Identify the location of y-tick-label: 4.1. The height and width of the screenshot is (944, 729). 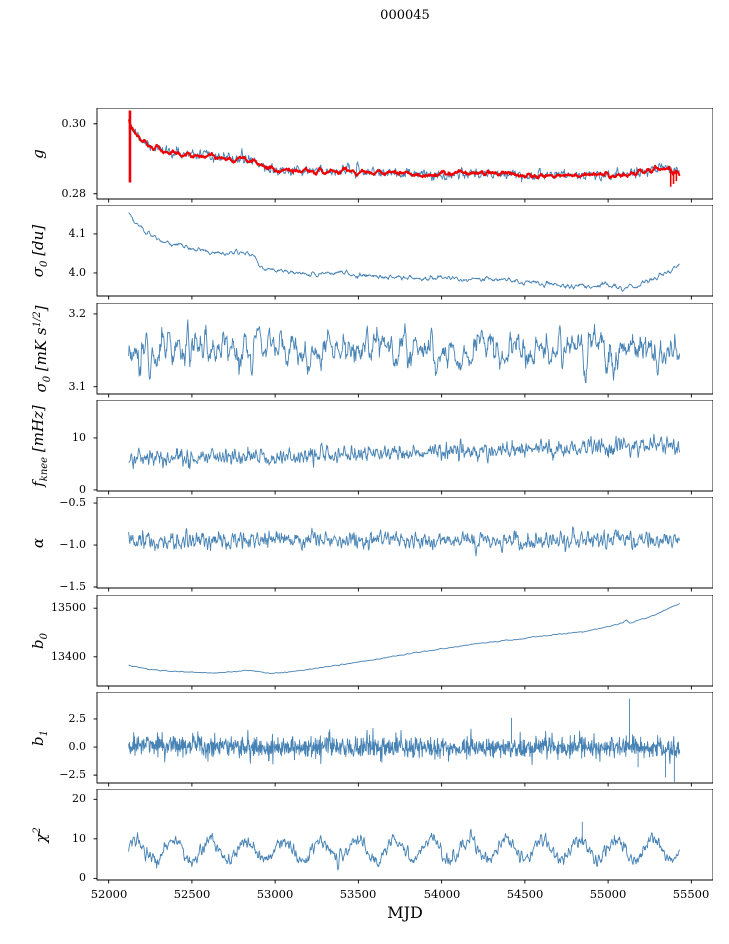
(77, 233).